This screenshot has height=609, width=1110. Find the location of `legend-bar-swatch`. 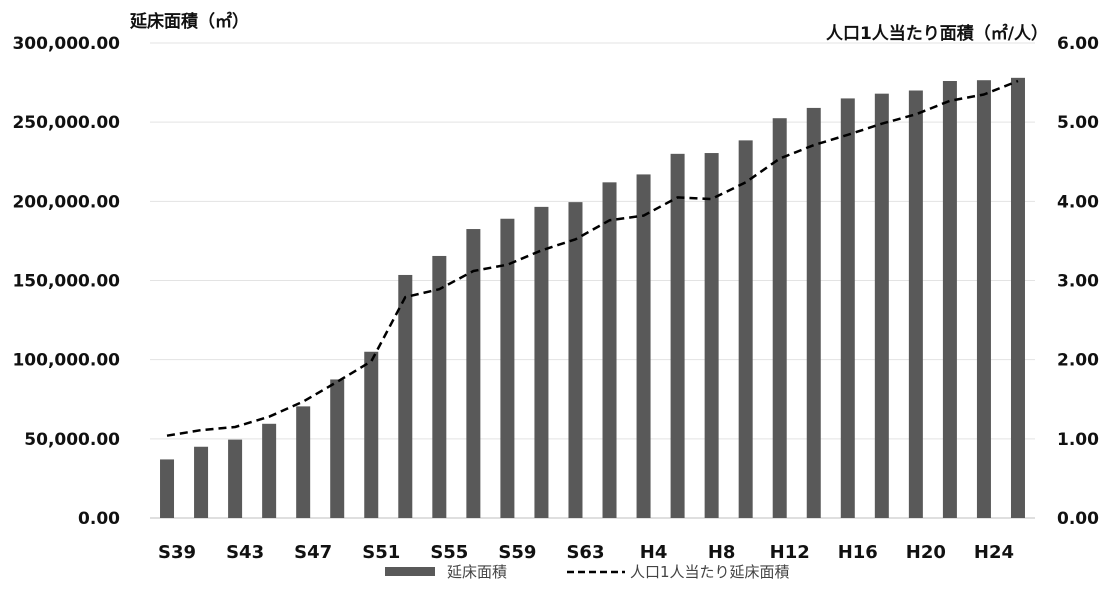

legend-bar-swatch is located at coordinates (410, 571).